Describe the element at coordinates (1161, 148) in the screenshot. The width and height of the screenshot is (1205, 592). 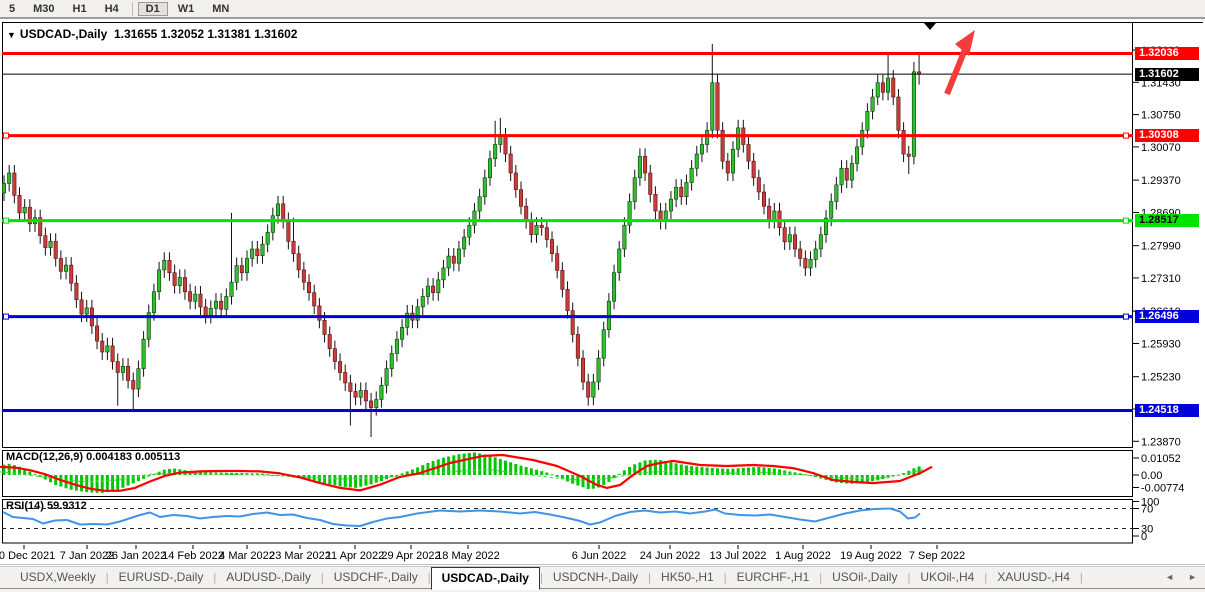
I see `price-tick-label: 1.30070` at that location.